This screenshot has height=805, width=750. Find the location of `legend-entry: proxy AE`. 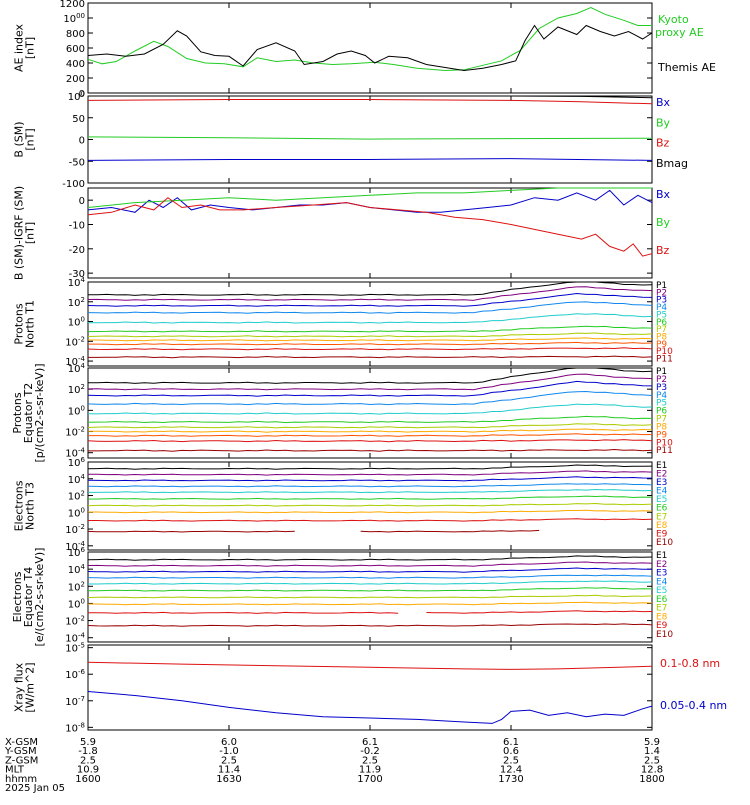

legend-entry: proxy AE is located at coordinates (679, 32).